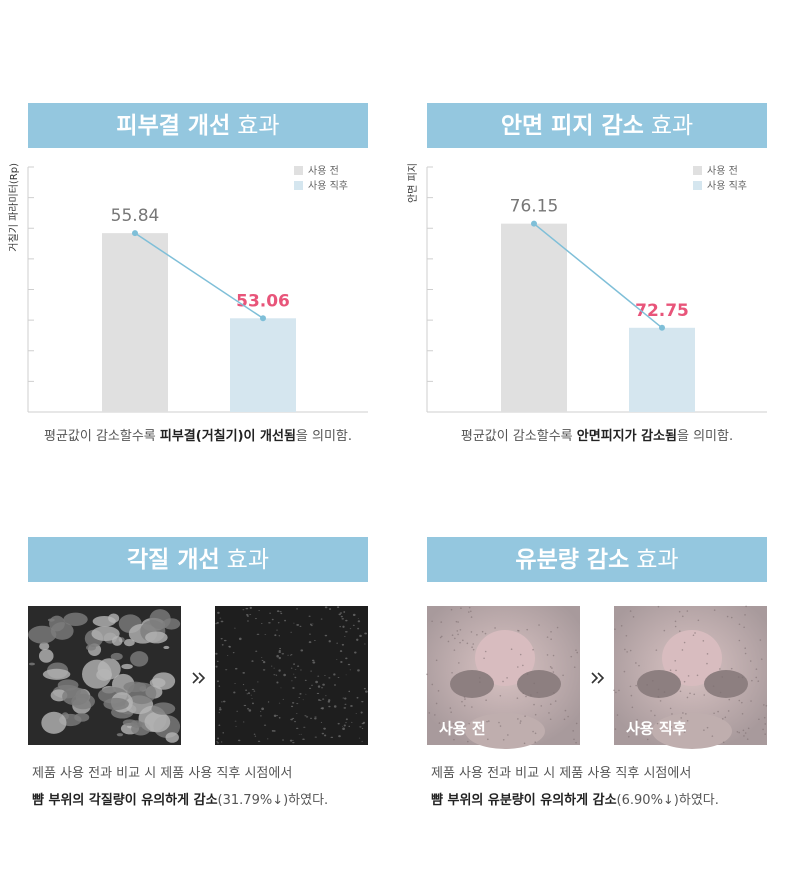 This screenshot has height=894, width=800. What do you see at coordinates (524, 800) in the screenshot?
I see `caption-part: 뺨 부위의 유분량이 유의하게 감소` at bounding box center [524, 800].